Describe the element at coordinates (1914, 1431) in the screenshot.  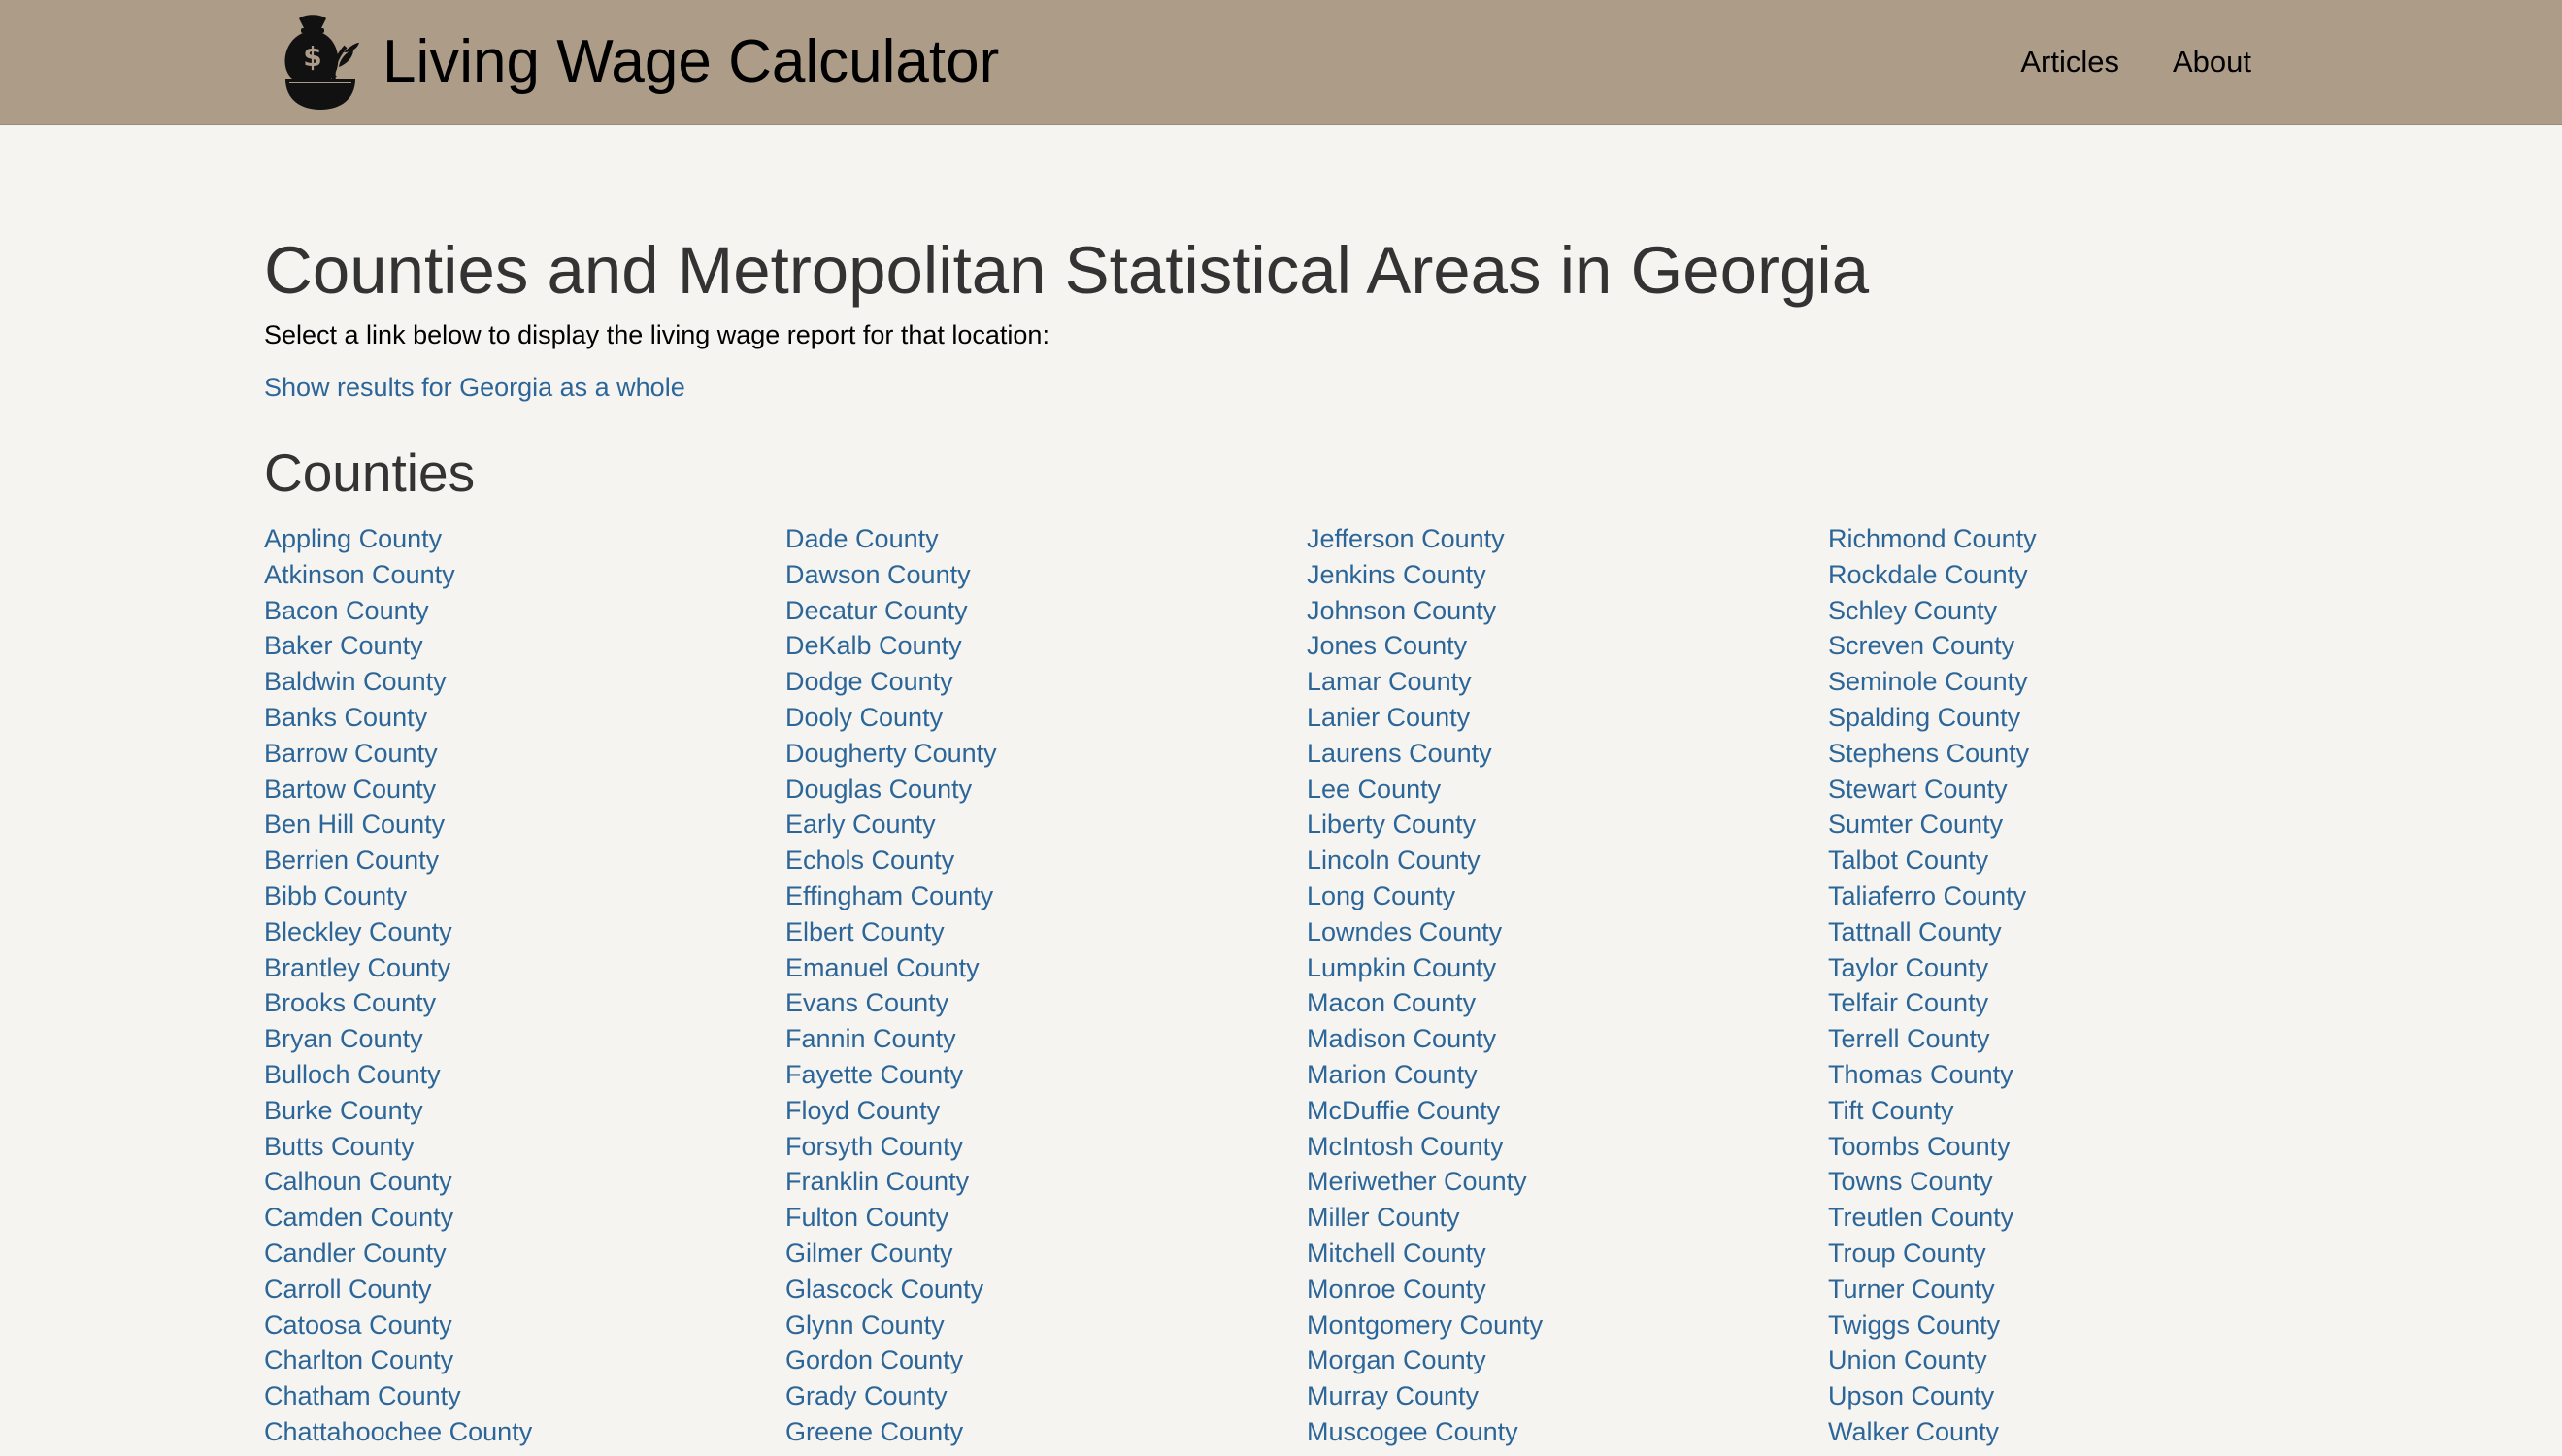
I see `county-link: Walker County` at that location.